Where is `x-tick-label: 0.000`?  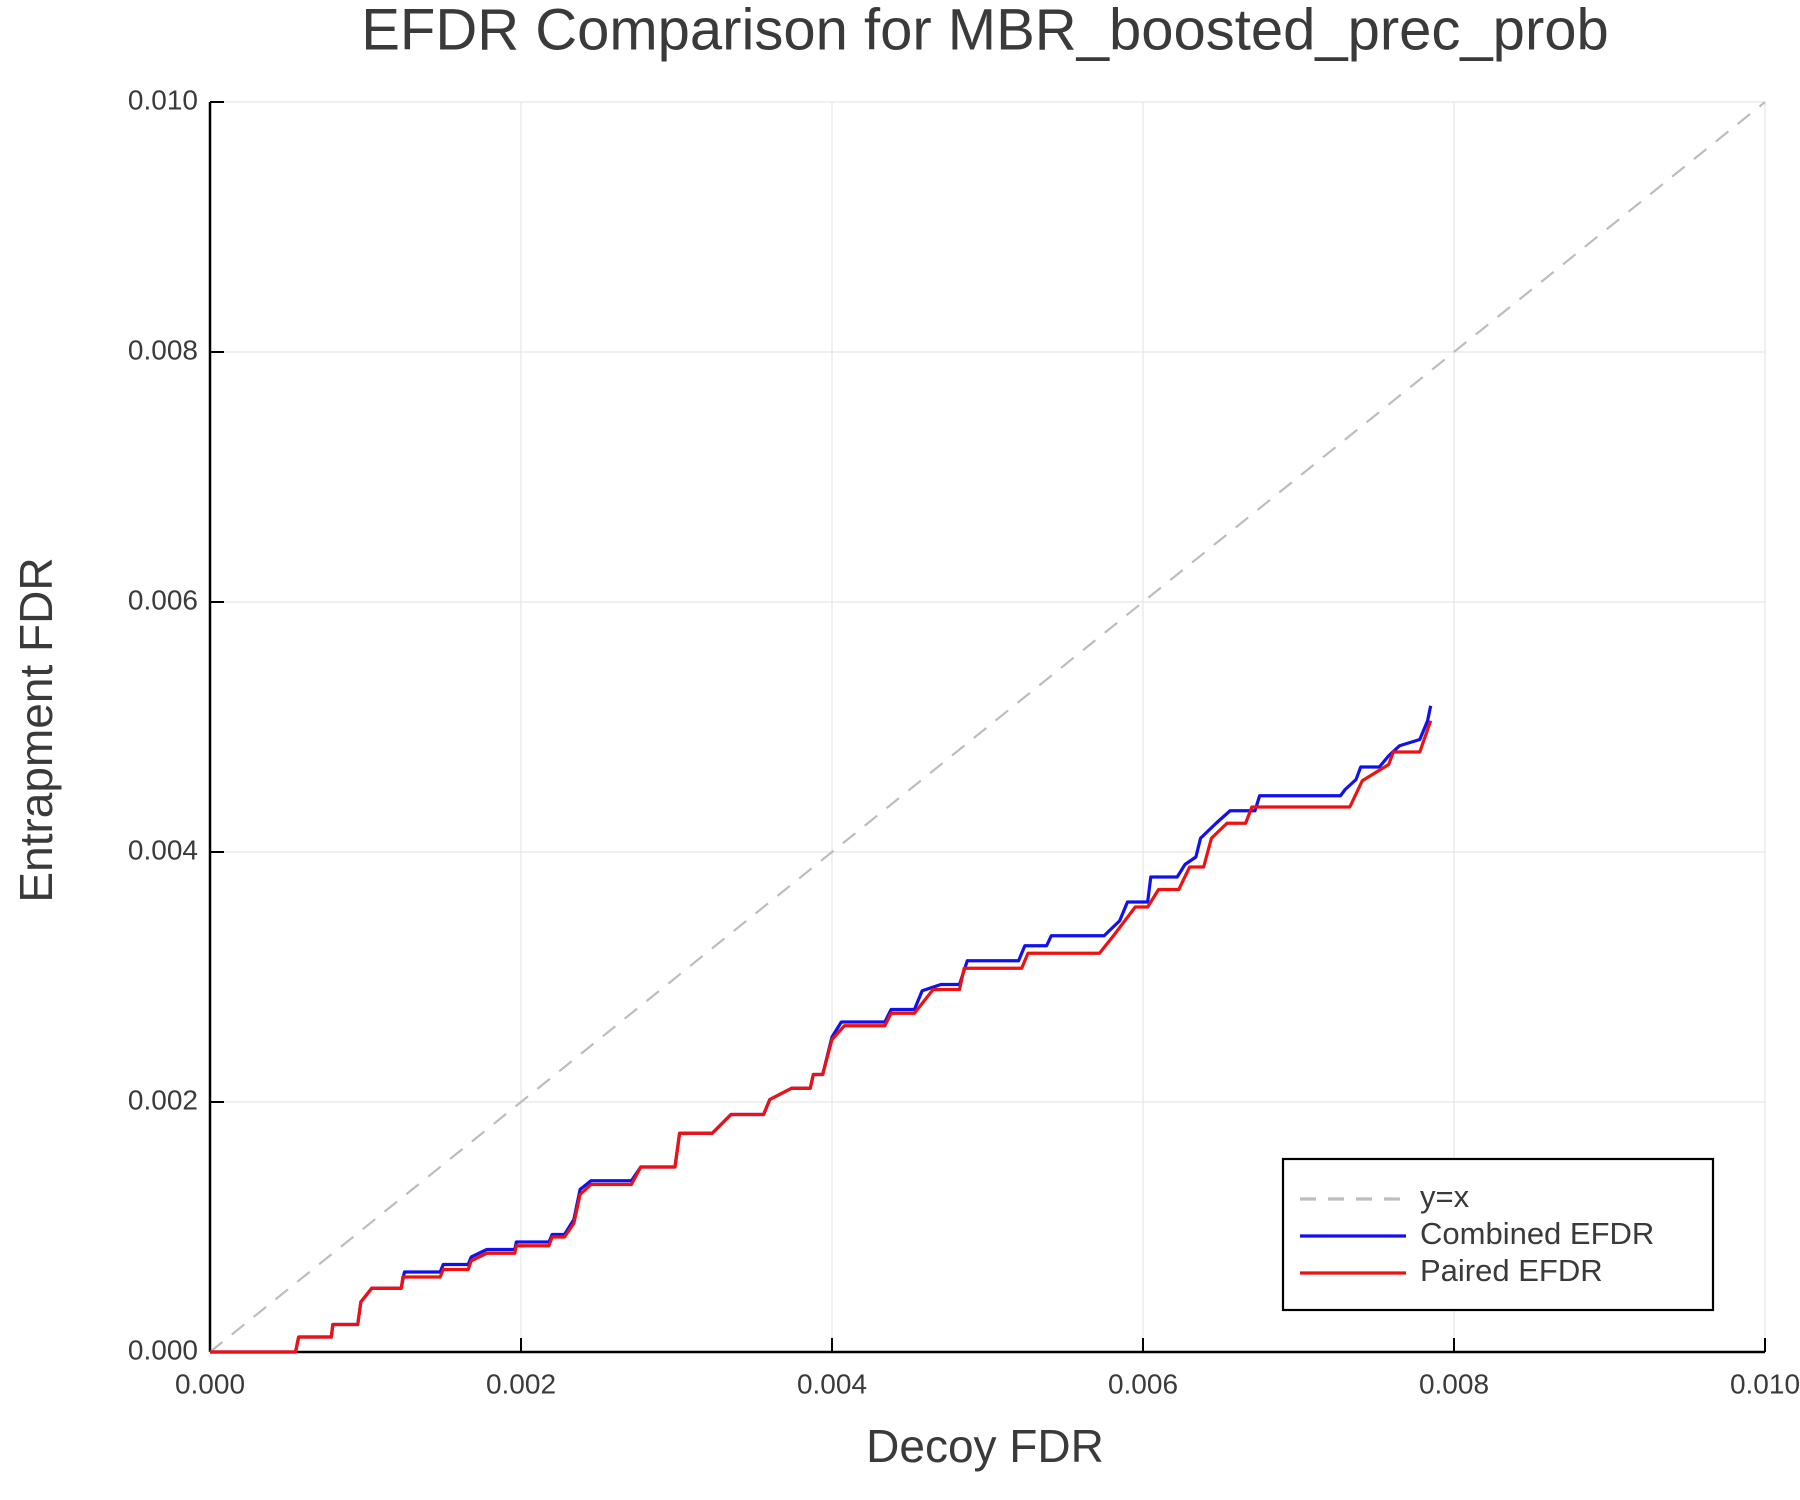
x-tick-label: 0.000 is located at coordinates (210, 1383).